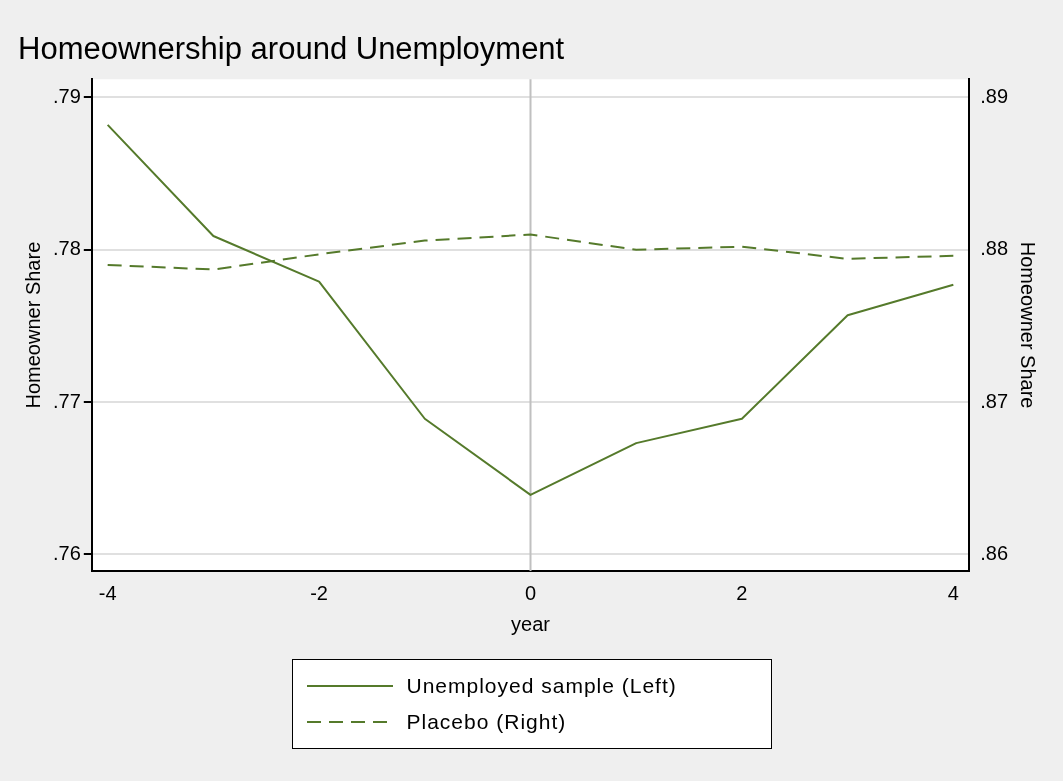  What do you see at coordinates (994, 95) in the screenshot?
I see `y2-tick-label: .89` at bounding box center [994, 95].